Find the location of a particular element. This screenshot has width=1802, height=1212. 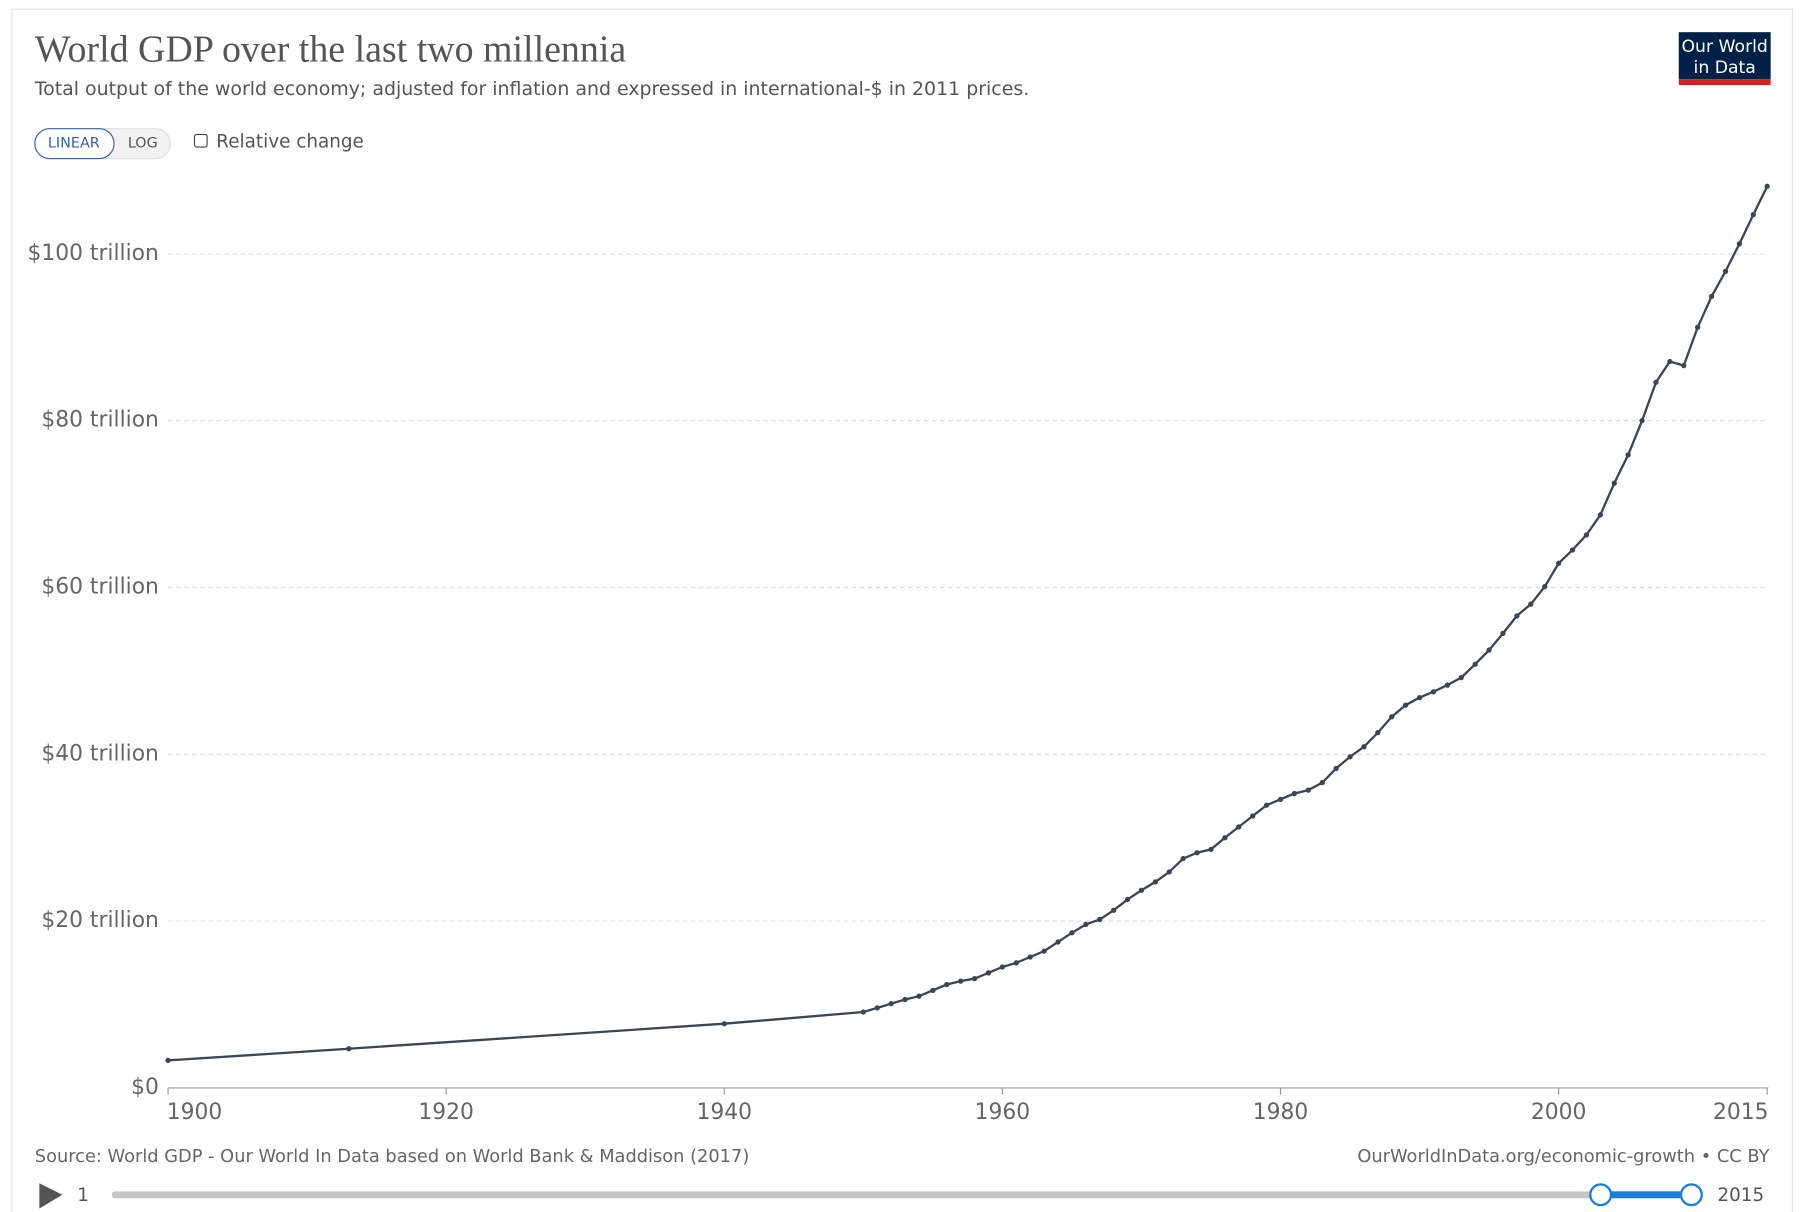

logo-box is located at coordinates (1724, 56).